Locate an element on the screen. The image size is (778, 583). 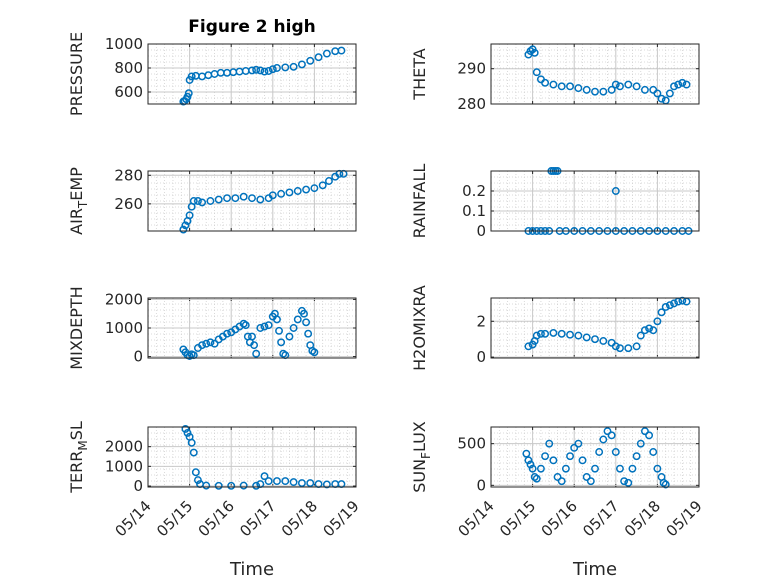
y-tick-label: 600 is located at coordinates (128, 92).